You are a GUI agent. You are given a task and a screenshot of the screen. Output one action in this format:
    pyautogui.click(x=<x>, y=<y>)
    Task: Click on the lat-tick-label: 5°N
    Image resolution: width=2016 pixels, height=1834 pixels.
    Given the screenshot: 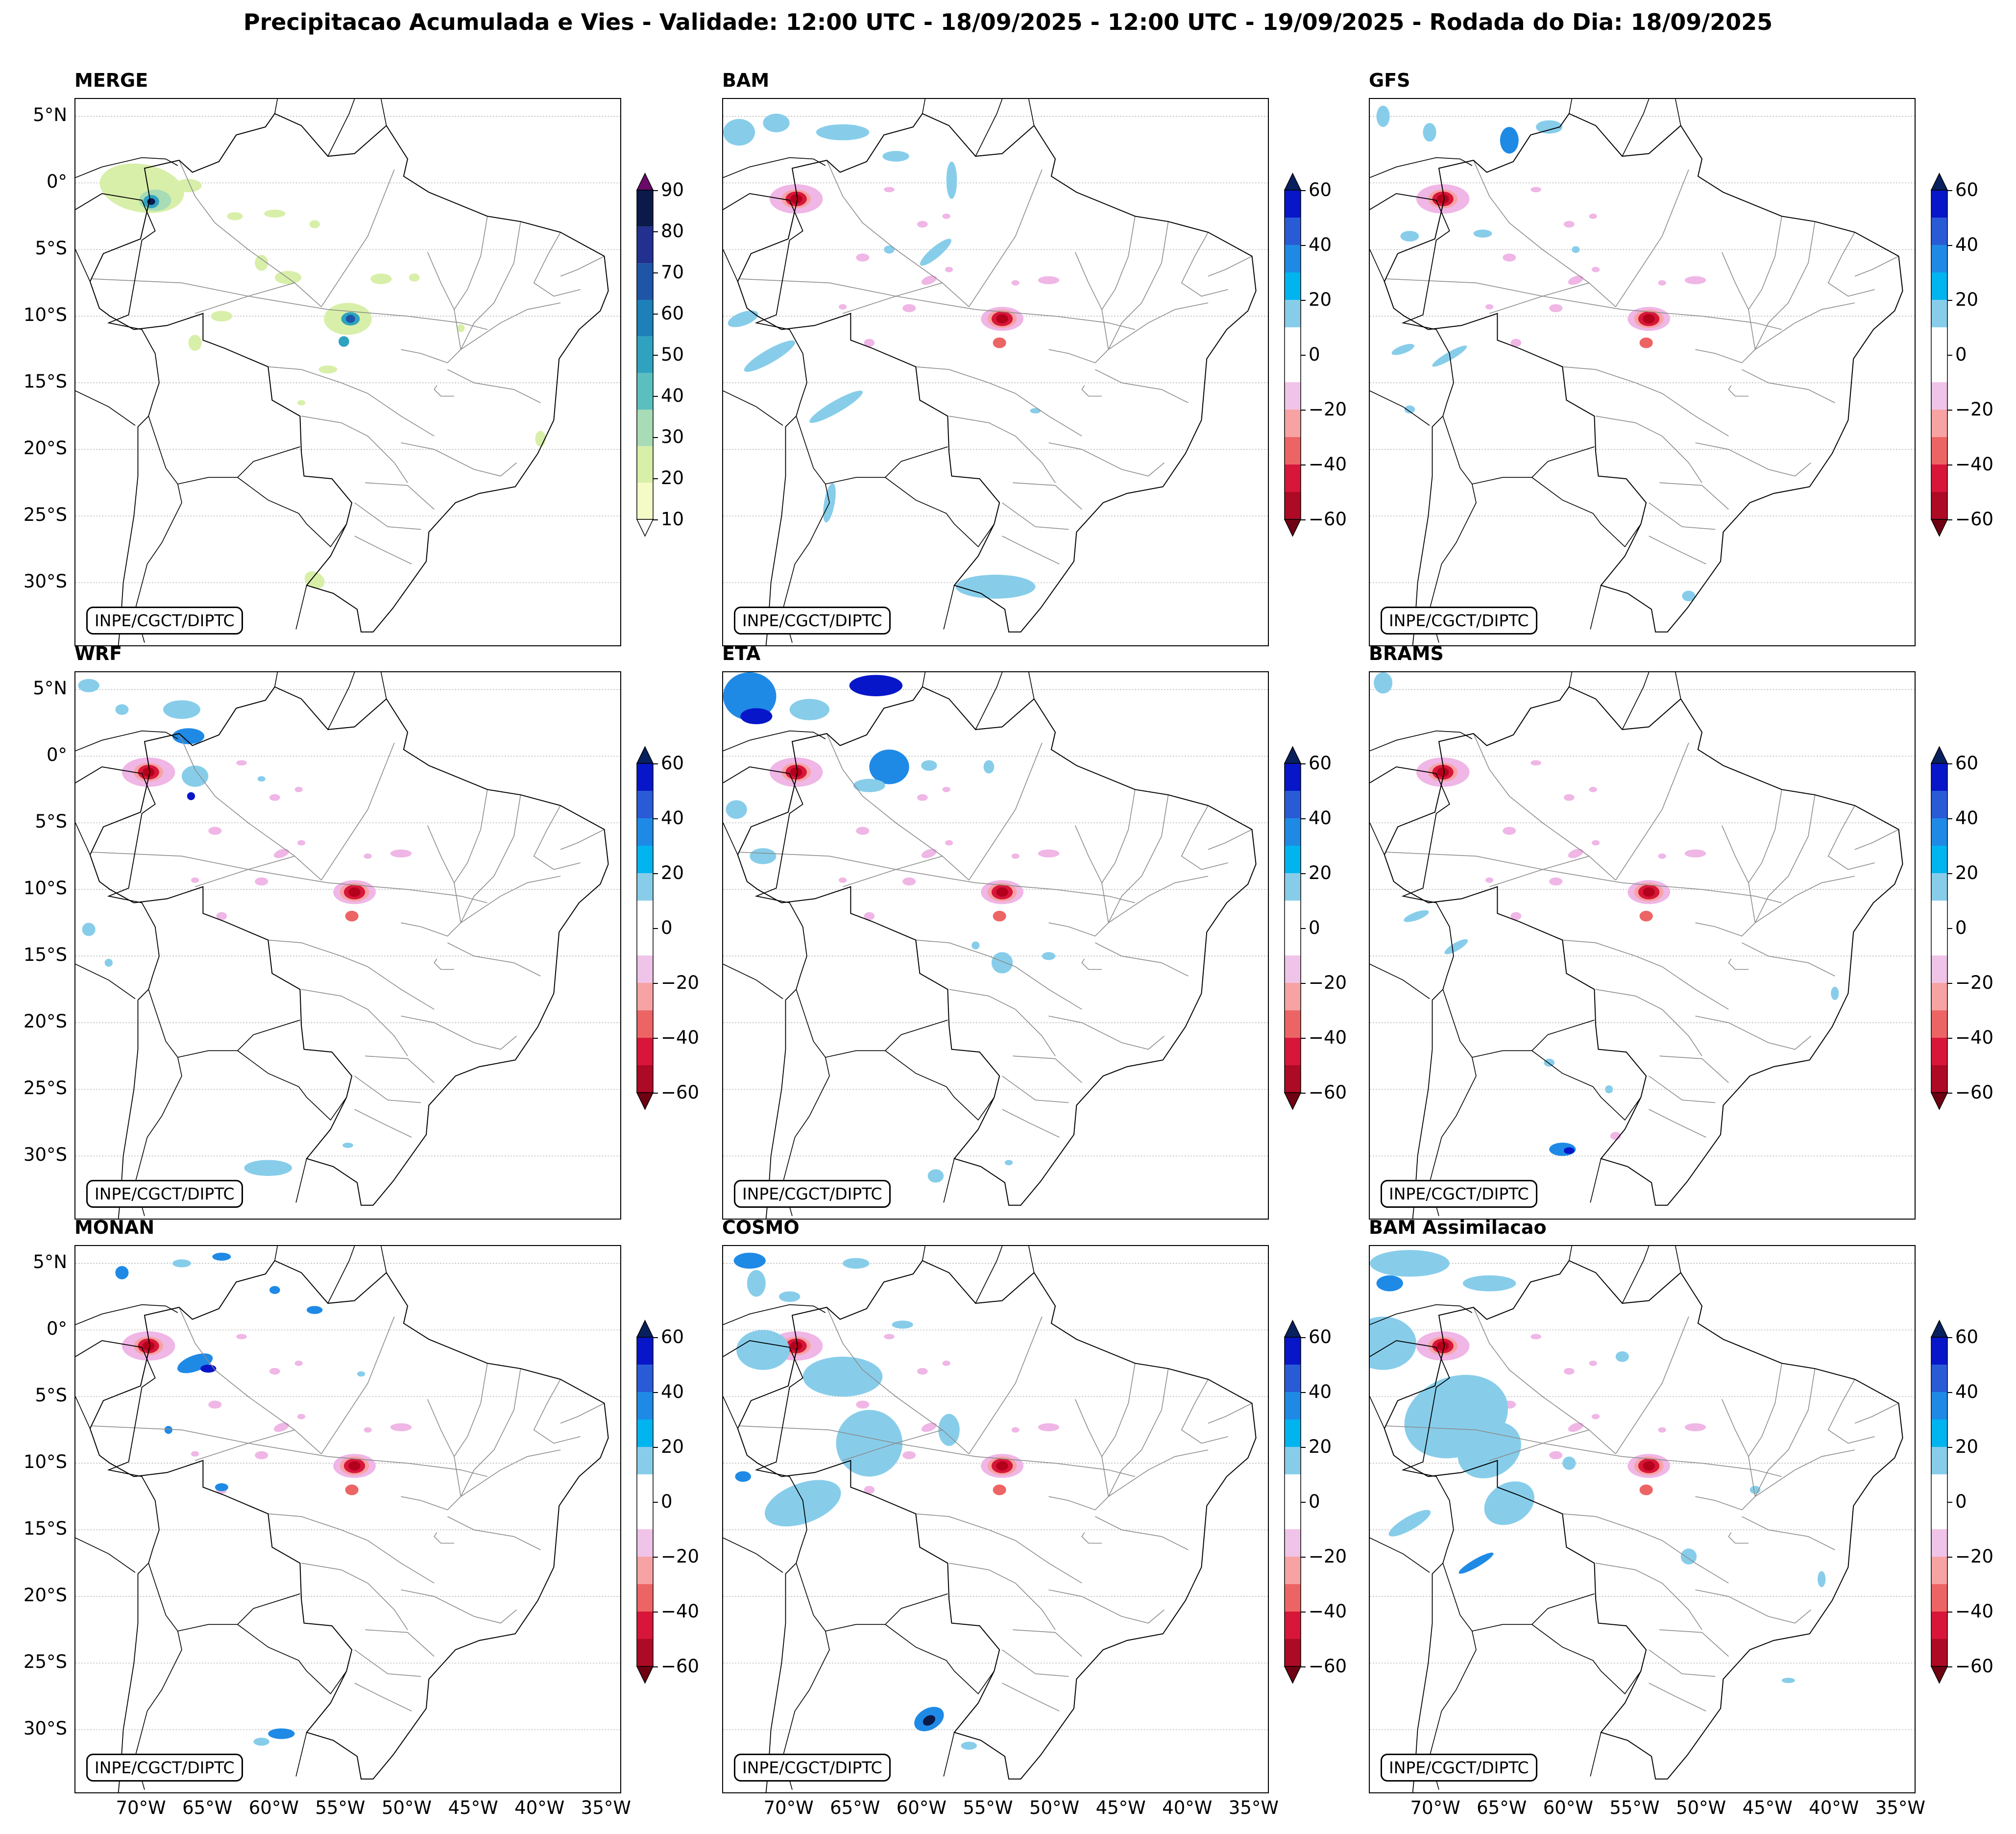 What is the action you would take?
    pyautogui.click(x=50, y=1262)
    